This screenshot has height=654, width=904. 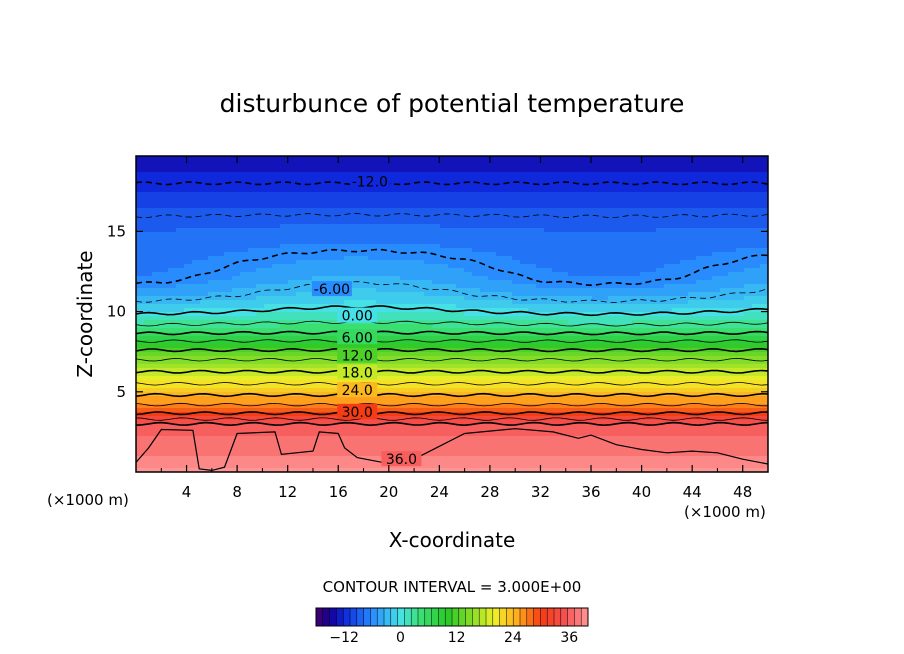 I want to click on x-unit-left: (×1000 m), so click(x=88, y=500).